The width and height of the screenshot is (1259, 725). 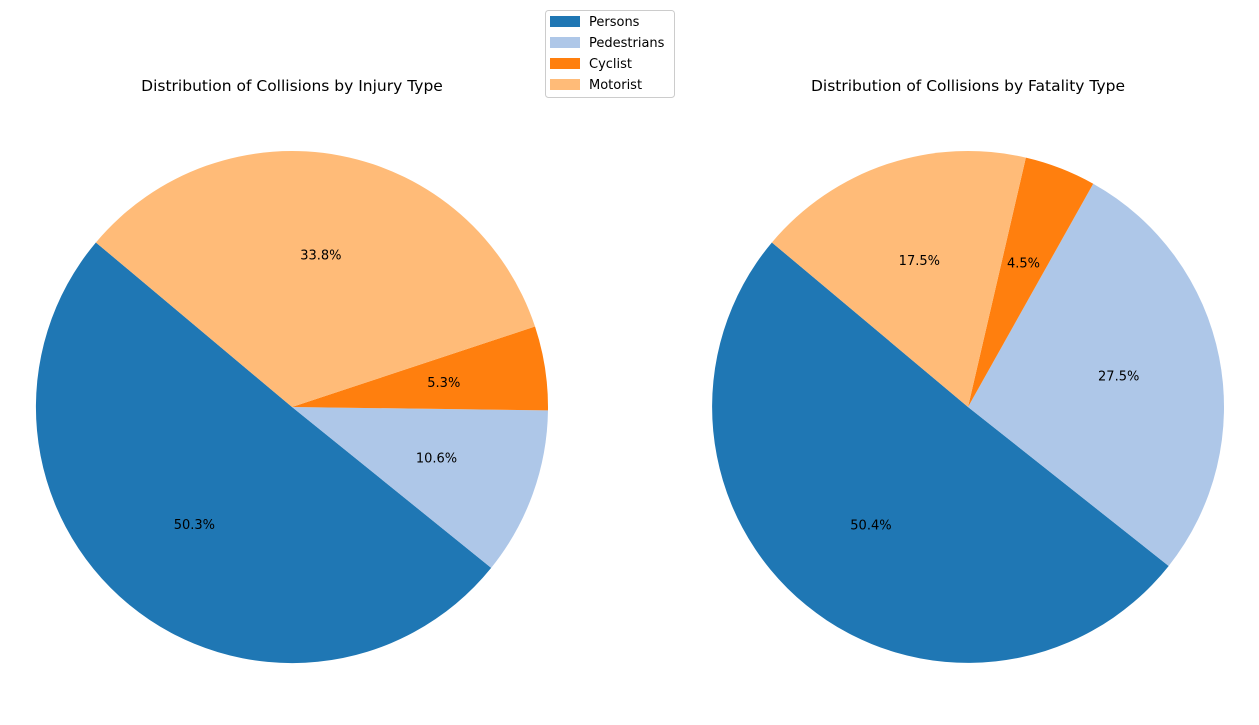 What do you see at coordinates (420, 368) in the screenshot?
I see `injury-slice-cyclist` at bounding box center [420, 368].